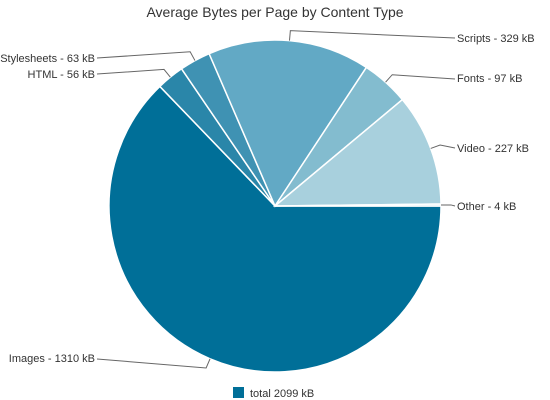  Describe the element at coordinates (420, 78) in the screenshot. I see `leader-line-fonts` at that location.